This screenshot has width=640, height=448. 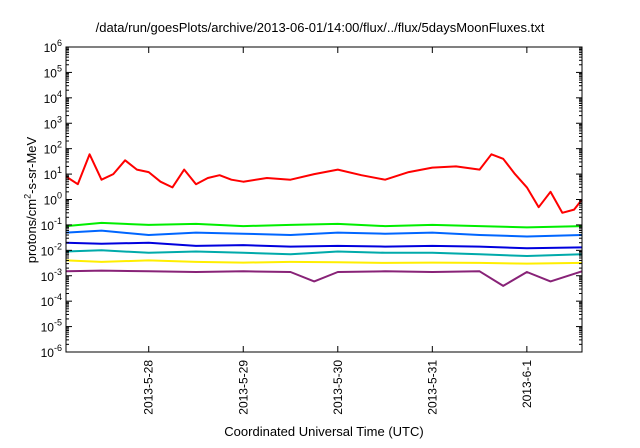 What do you see at coordinates (338, 387) in the screenshot?
I see `x-tick-label: 2013-5-30` at bounding box center [338, 387].